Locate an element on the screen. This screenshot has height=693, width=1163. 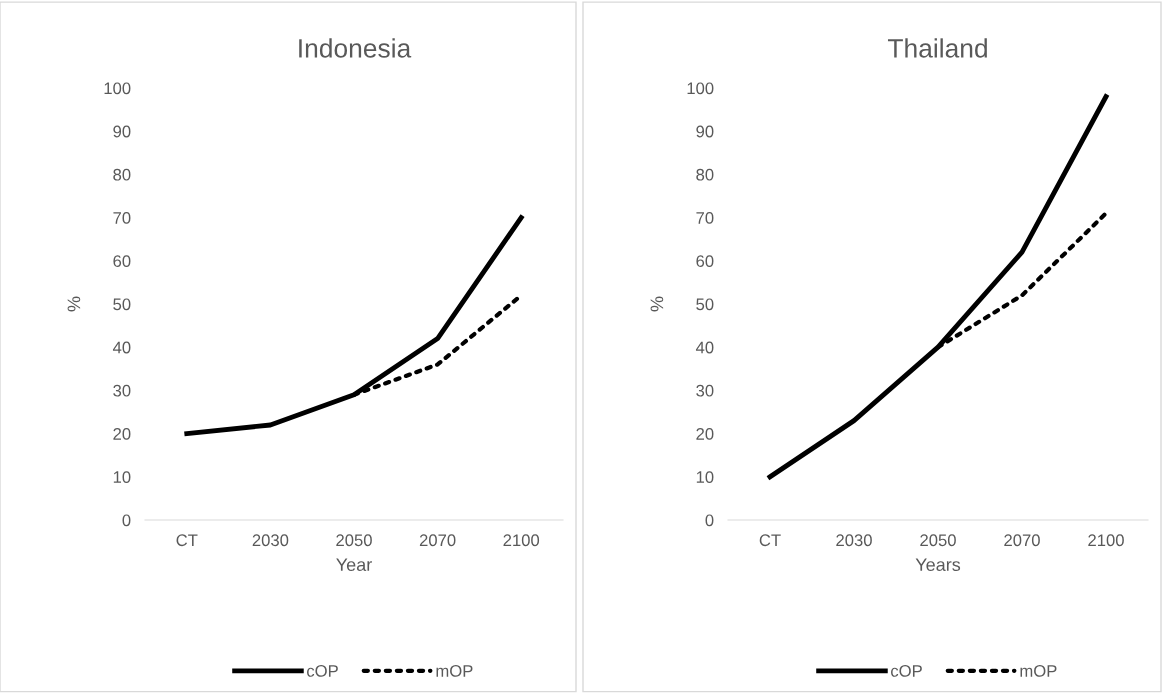
chart-title: Indonesia is located at coordinates (355, 48).